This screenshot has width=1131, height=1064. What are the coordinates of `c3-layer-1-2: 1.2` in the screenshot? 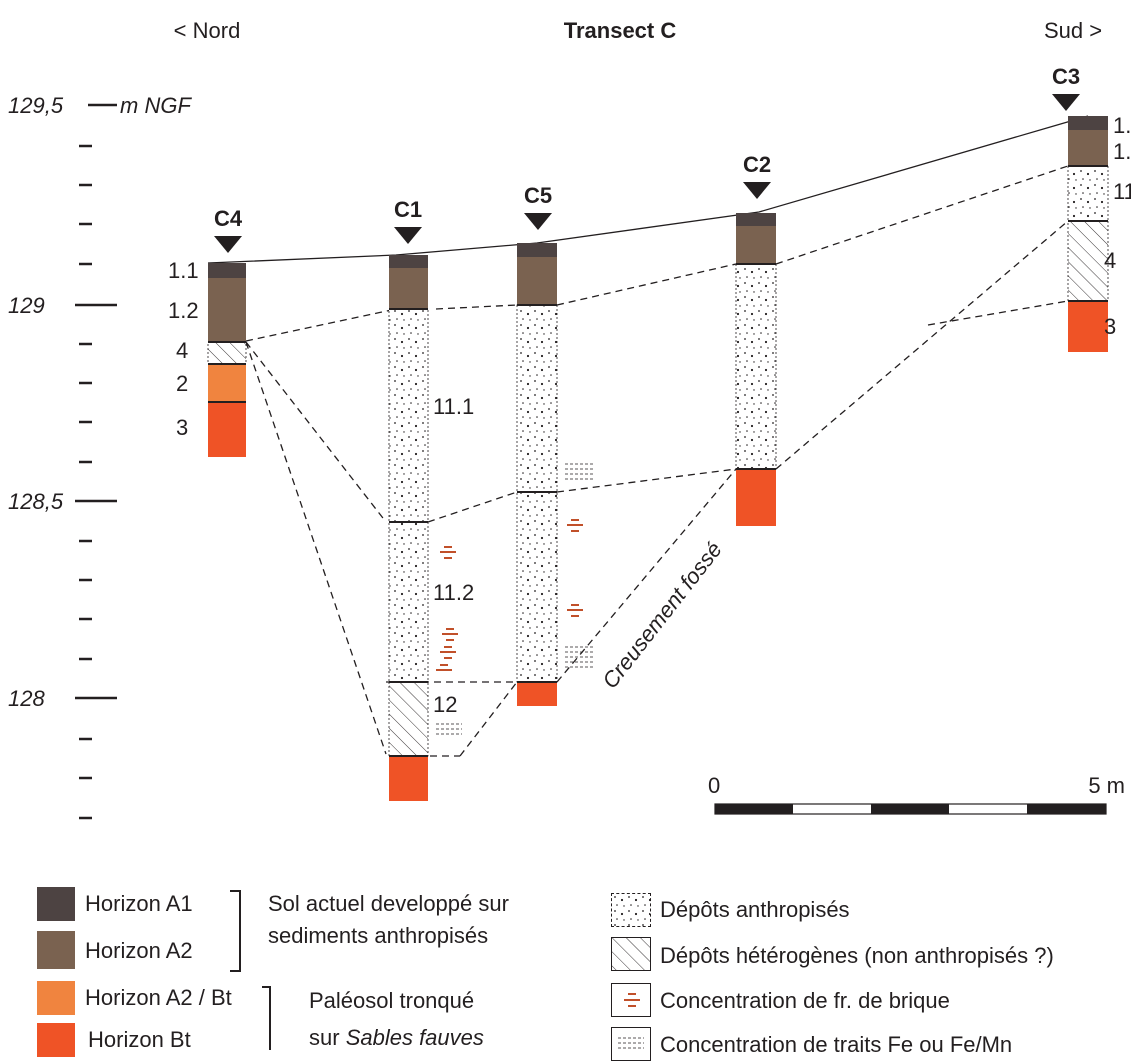 It's located at (1122, 151).